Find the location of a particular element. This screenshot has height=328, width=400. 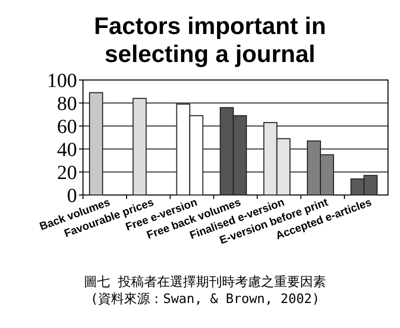

y-tick-label: 100 is located at coordinates (62, 81).